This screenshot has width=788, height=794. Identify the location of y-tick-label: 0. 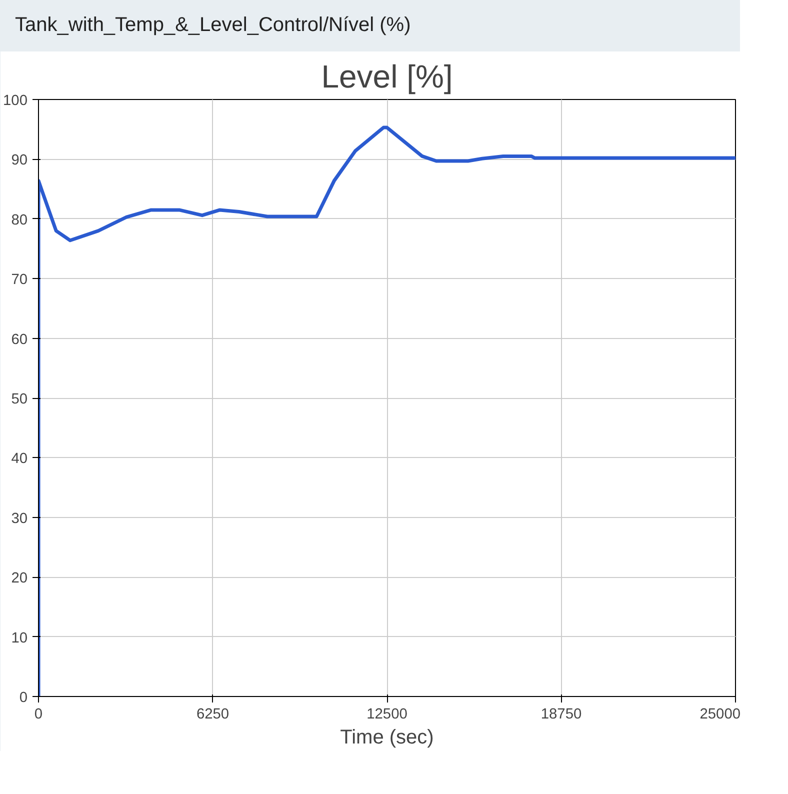
(23, 698).